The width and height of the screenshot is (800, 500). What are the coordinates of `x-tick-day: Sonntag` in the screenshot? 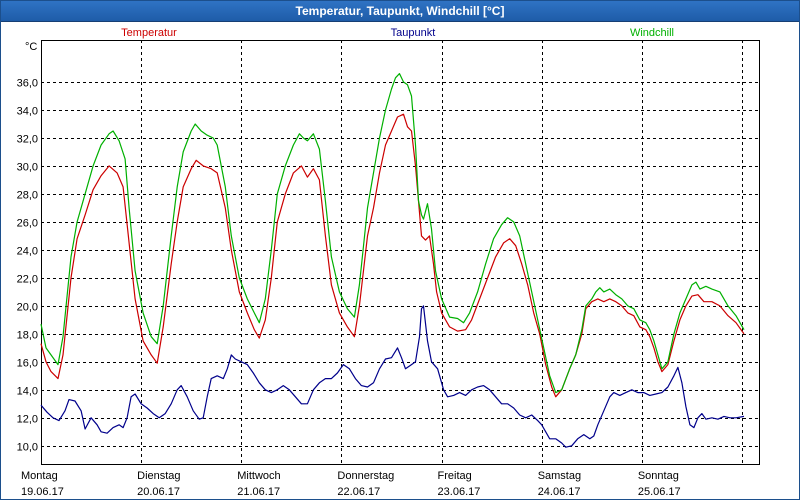 It's located at (658, 476).